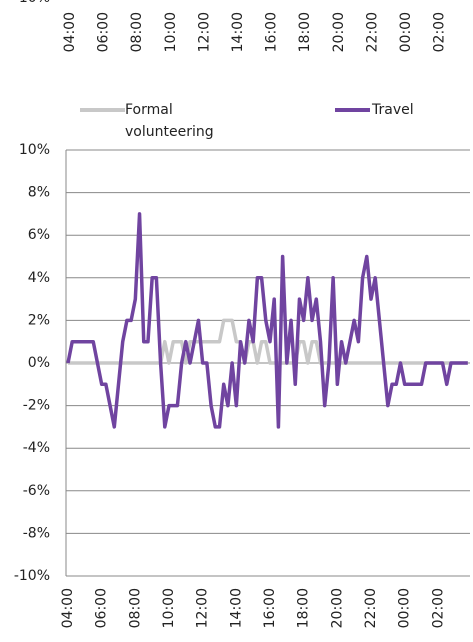  Describe the element at coordinates (36, 448) in the screenshot. I see `y-tick-label: -4%` at that location.